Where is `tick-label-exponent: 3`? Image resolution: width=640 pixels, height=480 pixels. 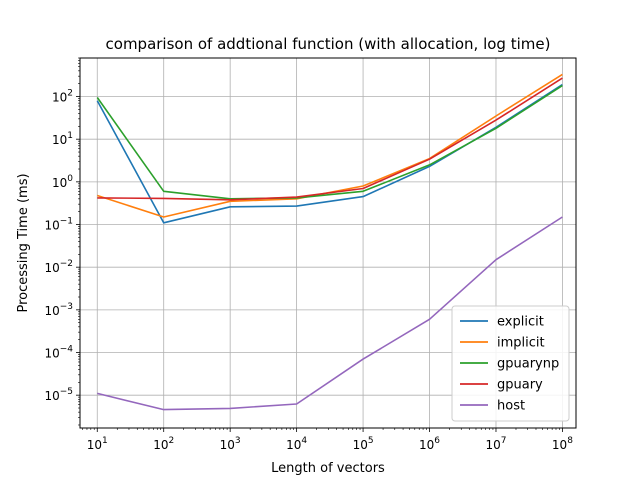
tick-label-exponent: 3 is located at coordinates (238, 441).